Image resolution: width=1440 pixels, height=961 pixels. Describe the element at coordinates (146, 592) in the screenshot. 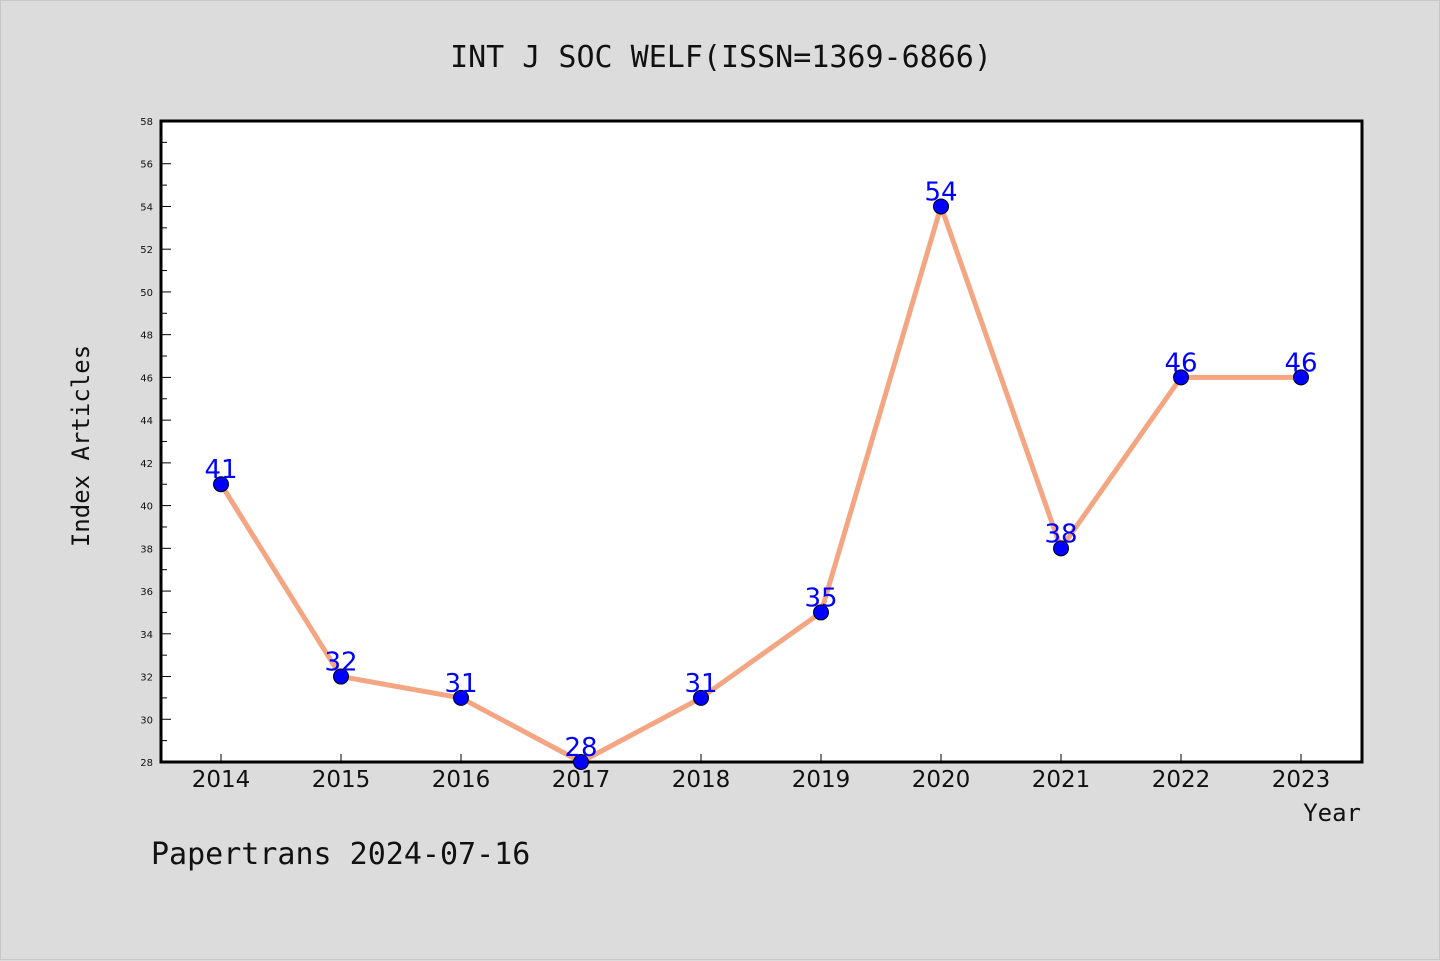

I see `y-tick-label: 36` at that location.